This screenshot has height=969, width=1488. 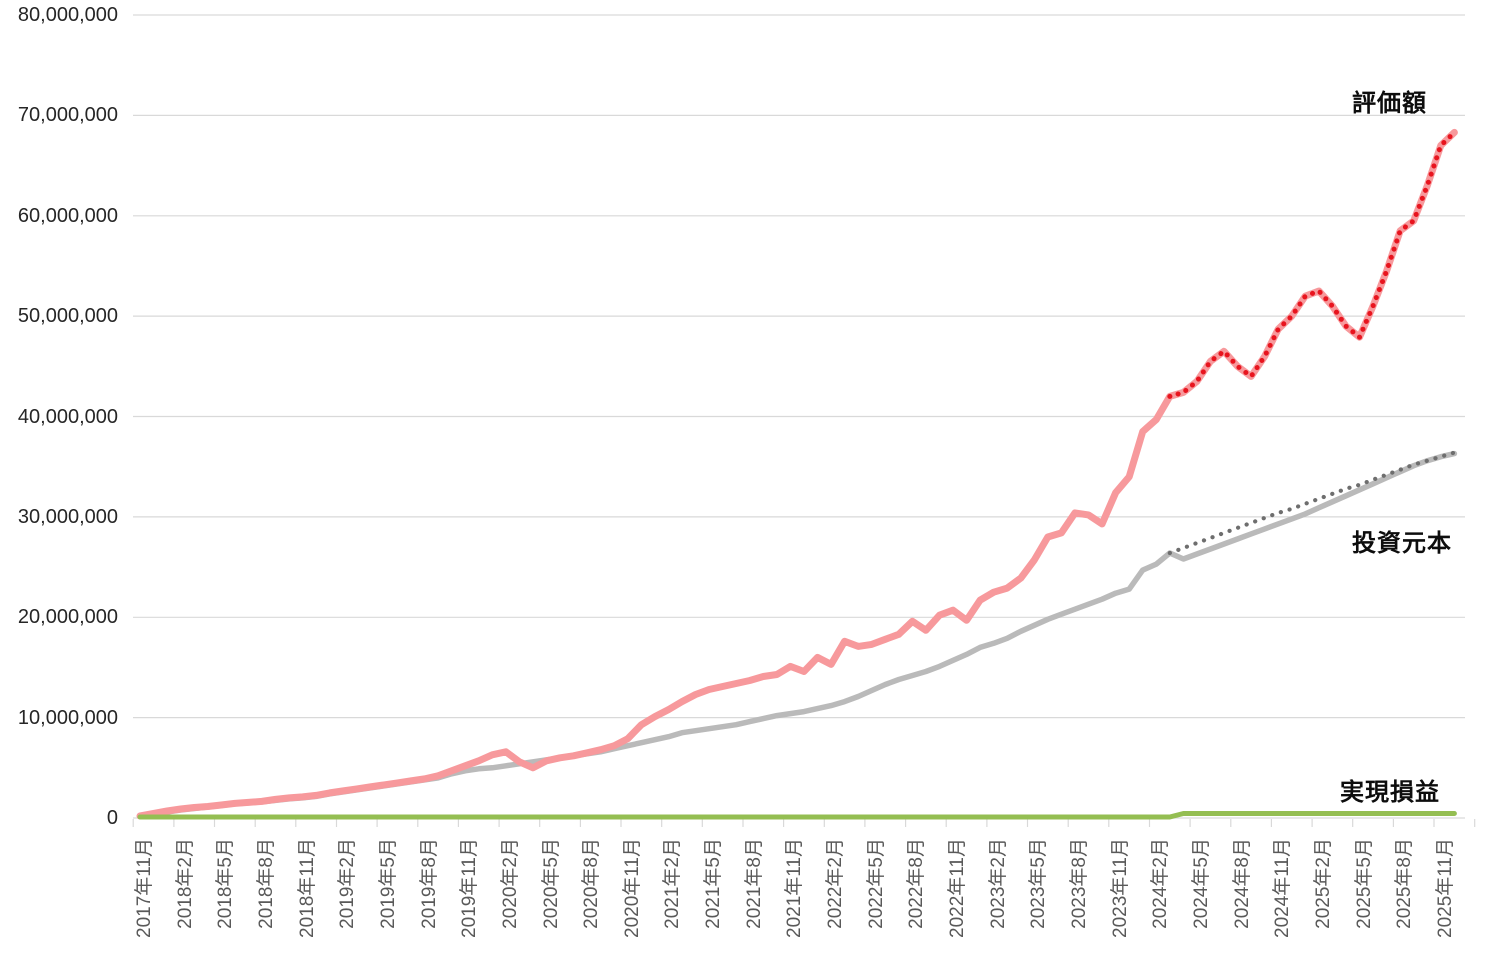 What do you see at coordinates (917, 883) in the screenshot?
I see `x-axis-label: 2022年8月` at bounding box center [917, 883].